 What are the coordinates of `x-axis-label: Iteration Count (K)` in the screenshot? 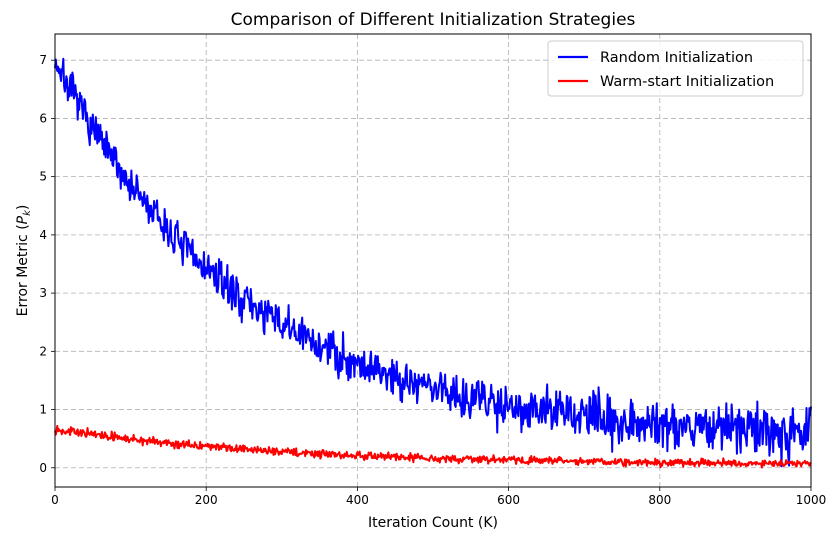 It's located at (433, 523).